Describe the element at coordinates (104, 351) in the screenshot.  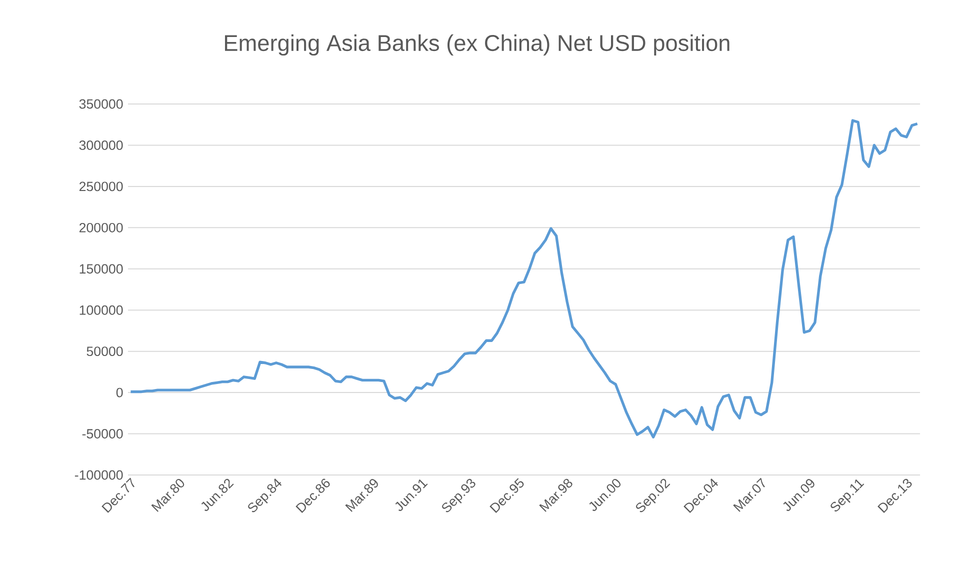
I see `y-tick-label: 50000` at that location.